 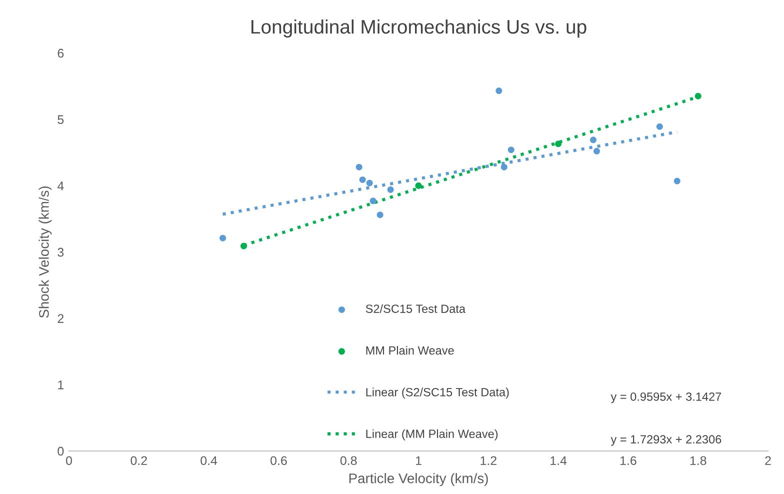 What do you see at coordinates (419, 28) in the screenshot?
I see `chart-title: Longitudinal Micromechanics Us vs. up` at bounding box center [419, 28].